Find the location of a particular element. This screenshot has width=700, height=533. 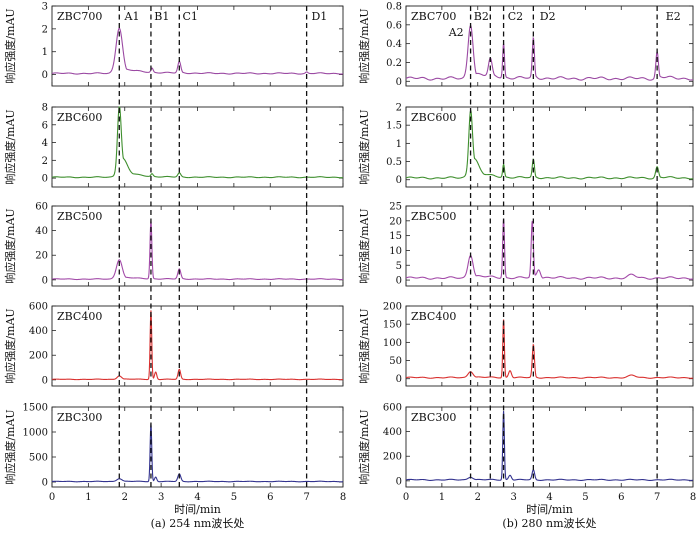

chart-row-zbc400: 0 200 400 600 ZBC400 响应强度/mAU is located at coordinates (173, 344).